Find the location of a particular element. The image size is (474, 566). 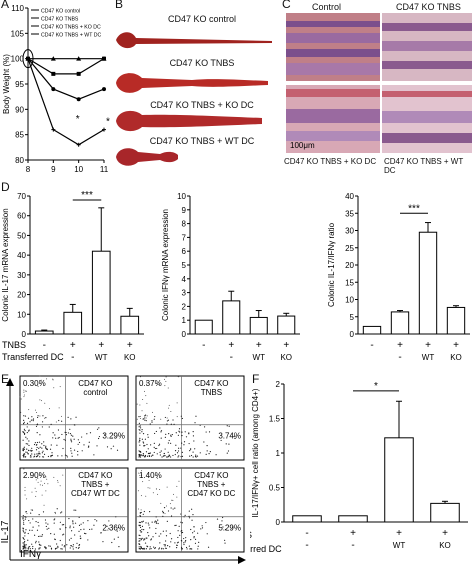

tnbs-mark: + is located at coordinates (231, 345).